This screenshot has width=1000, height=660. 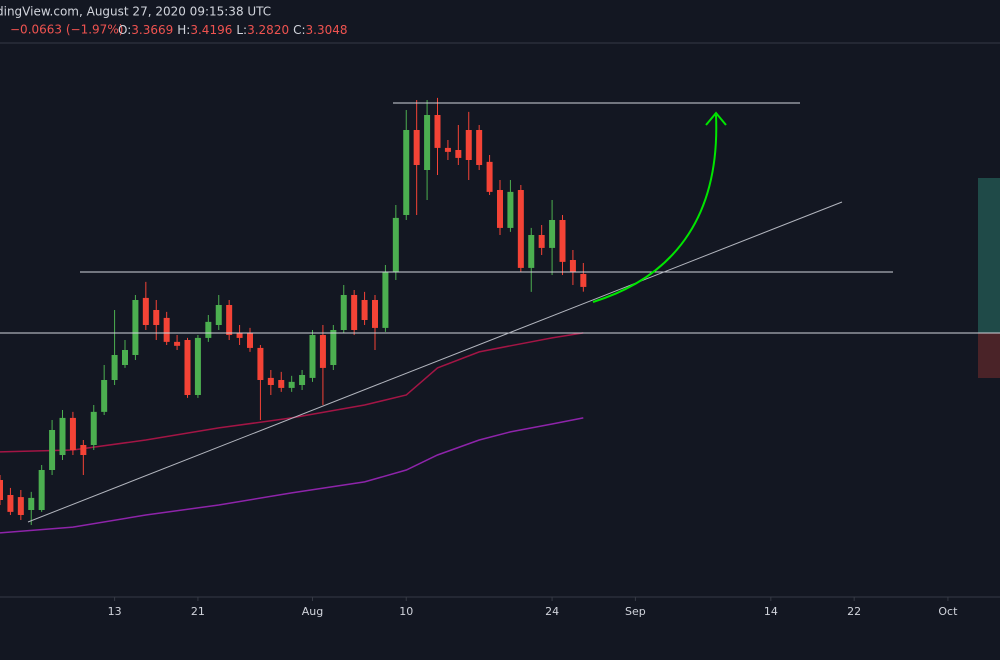 I want to click on ohlc-value: 3.3048, so click(x=327, y=30).